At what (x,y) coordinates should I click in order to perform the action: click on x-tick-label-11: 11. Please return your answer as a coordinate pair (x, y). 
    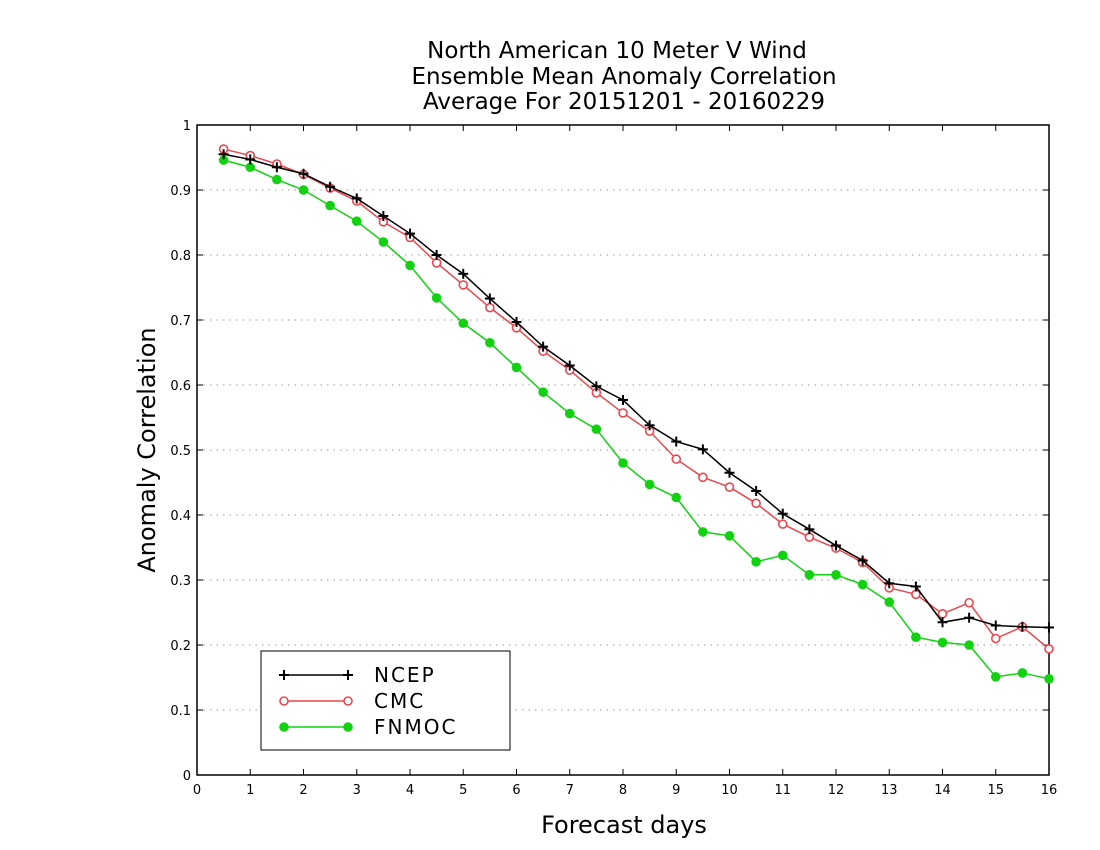
    Looking at the image, I should click on (782, 790).